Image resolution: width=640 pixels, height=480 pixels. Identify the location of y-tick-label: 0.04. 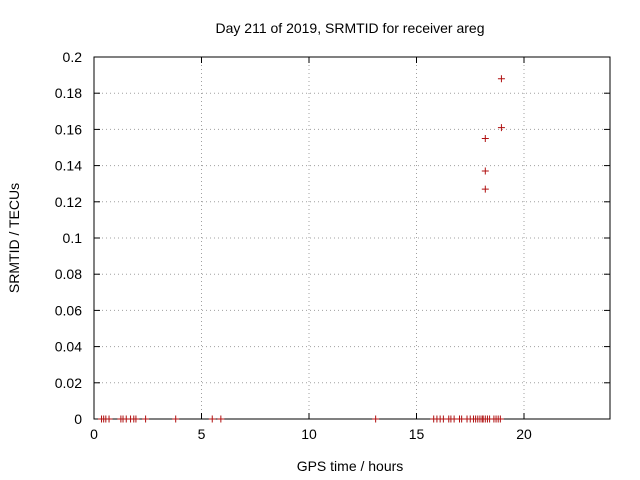
(68, 347).